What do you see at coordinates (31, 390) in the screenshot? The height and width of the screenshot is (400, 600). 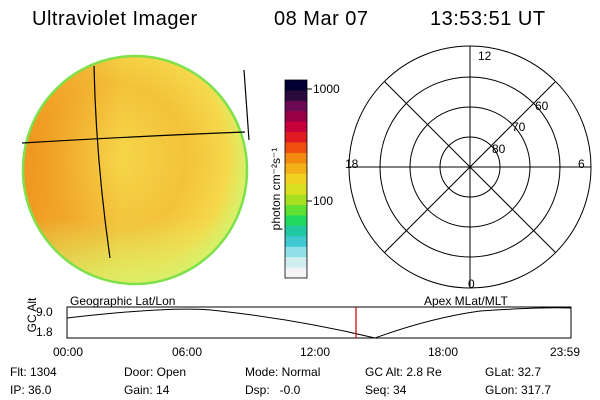 I see `ip-value: IP: 36.0` at bounding box center [31, 390].